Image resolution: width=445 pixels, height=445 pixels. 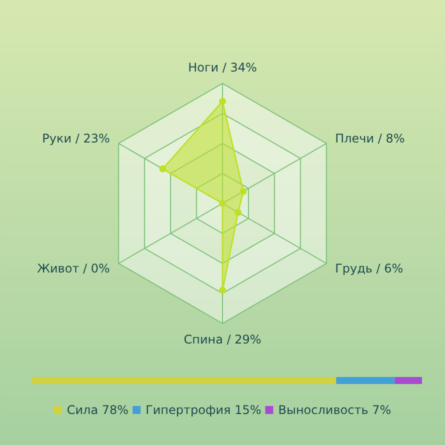 I want to click on legend-label: Выносливость 7%, so click(x=335, y=410).